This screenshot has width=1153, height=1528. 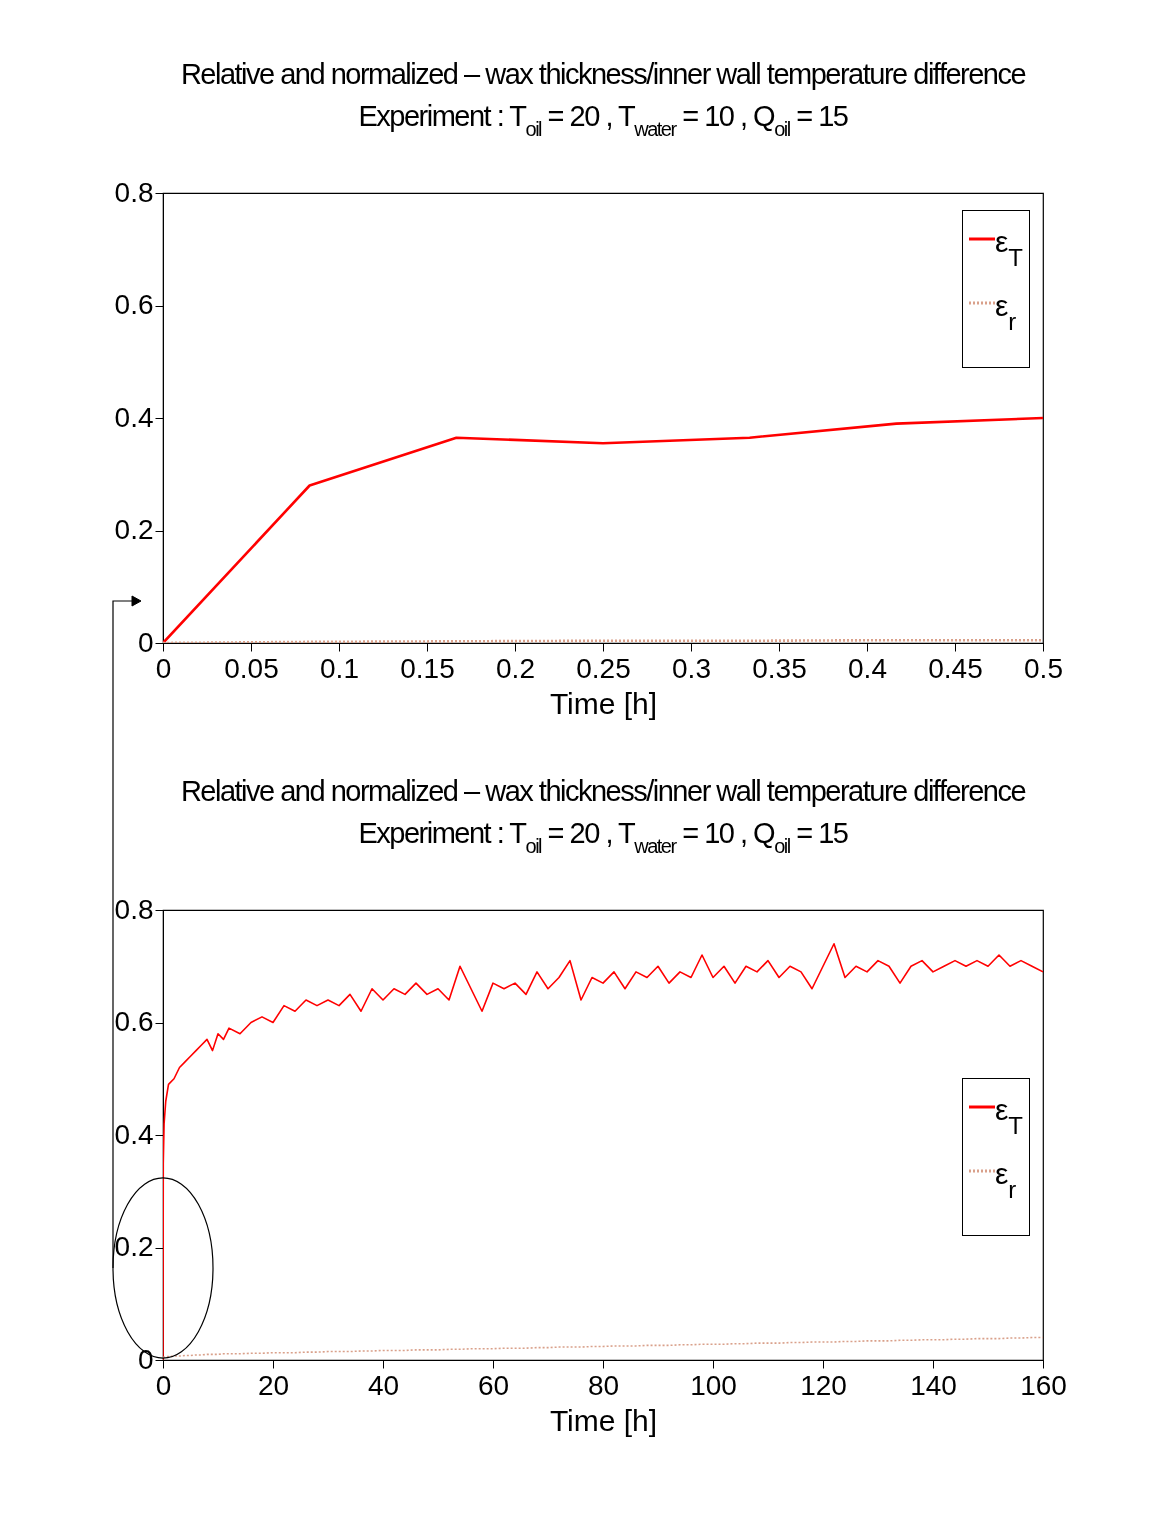 What do you see at coordinates (933, 1385) in the screenshot?
I see `x-tick-label: 140` at bounding box center [933, 1385].